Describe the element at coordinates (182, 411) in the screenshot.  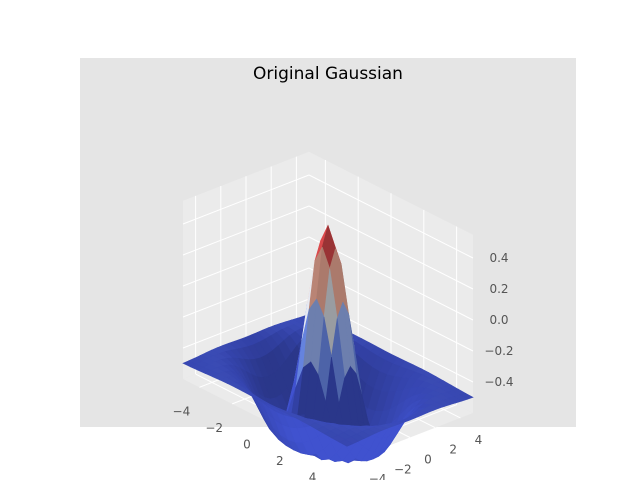
I see `x-tick-label: −4` at that location.